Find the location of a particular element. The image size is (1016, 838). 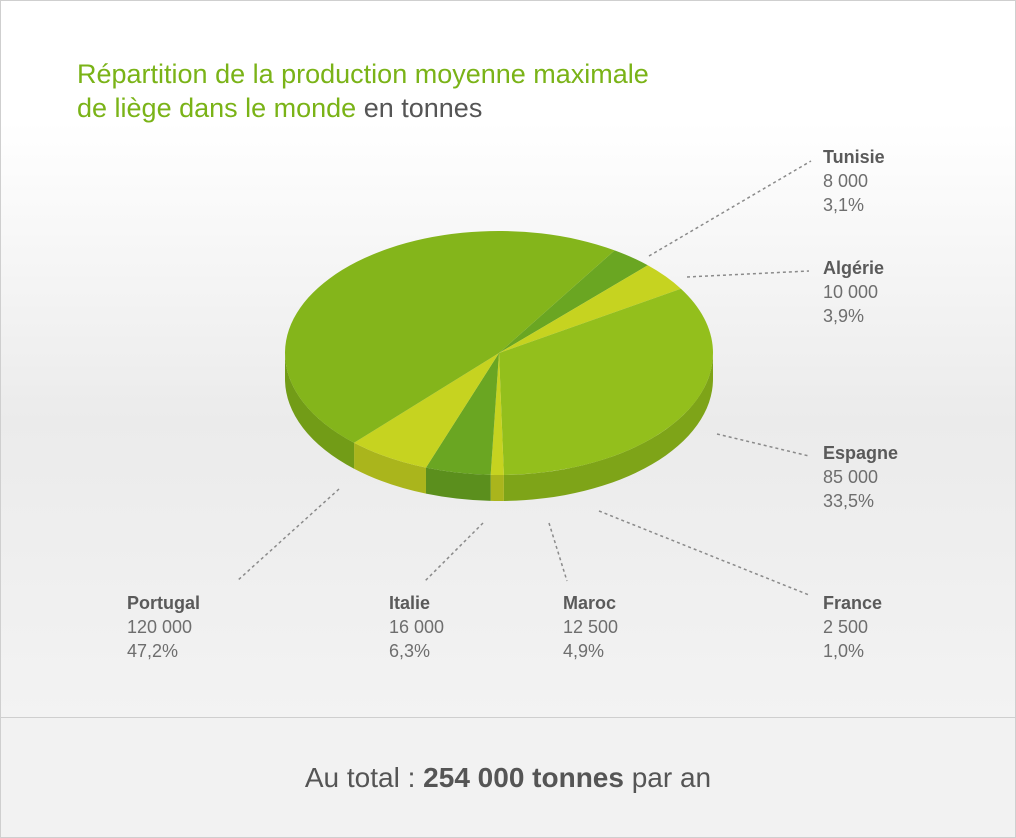

slice-label-algérie: Algérie 10 000 3,9% is located at coordinates (853, 292).